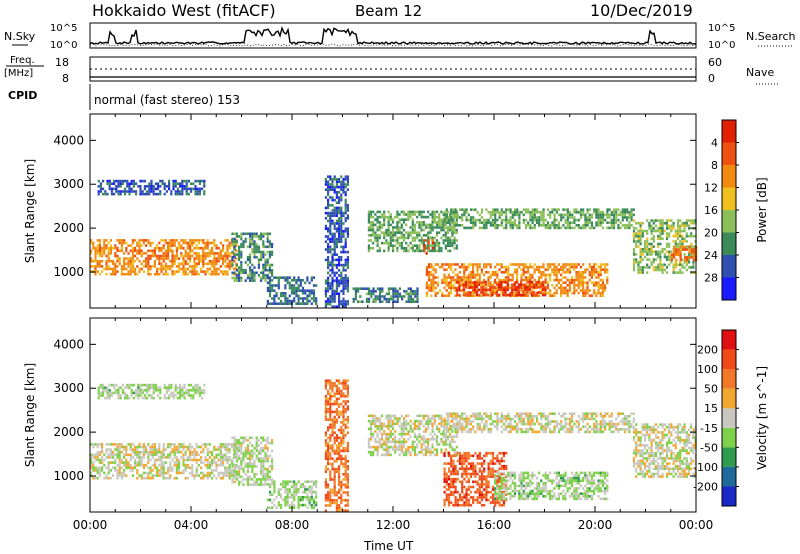 This screenshot has height=554, width=800. Describe the element at coordinates (711, 78) in the screenshot. I see `nave-tick-low: 0` at that location.